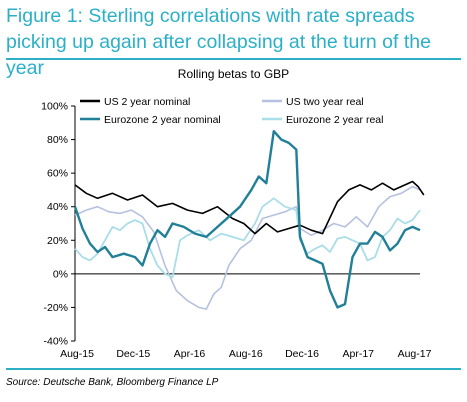  I want to click on y-tick-label: 20%, so click(57, 241).